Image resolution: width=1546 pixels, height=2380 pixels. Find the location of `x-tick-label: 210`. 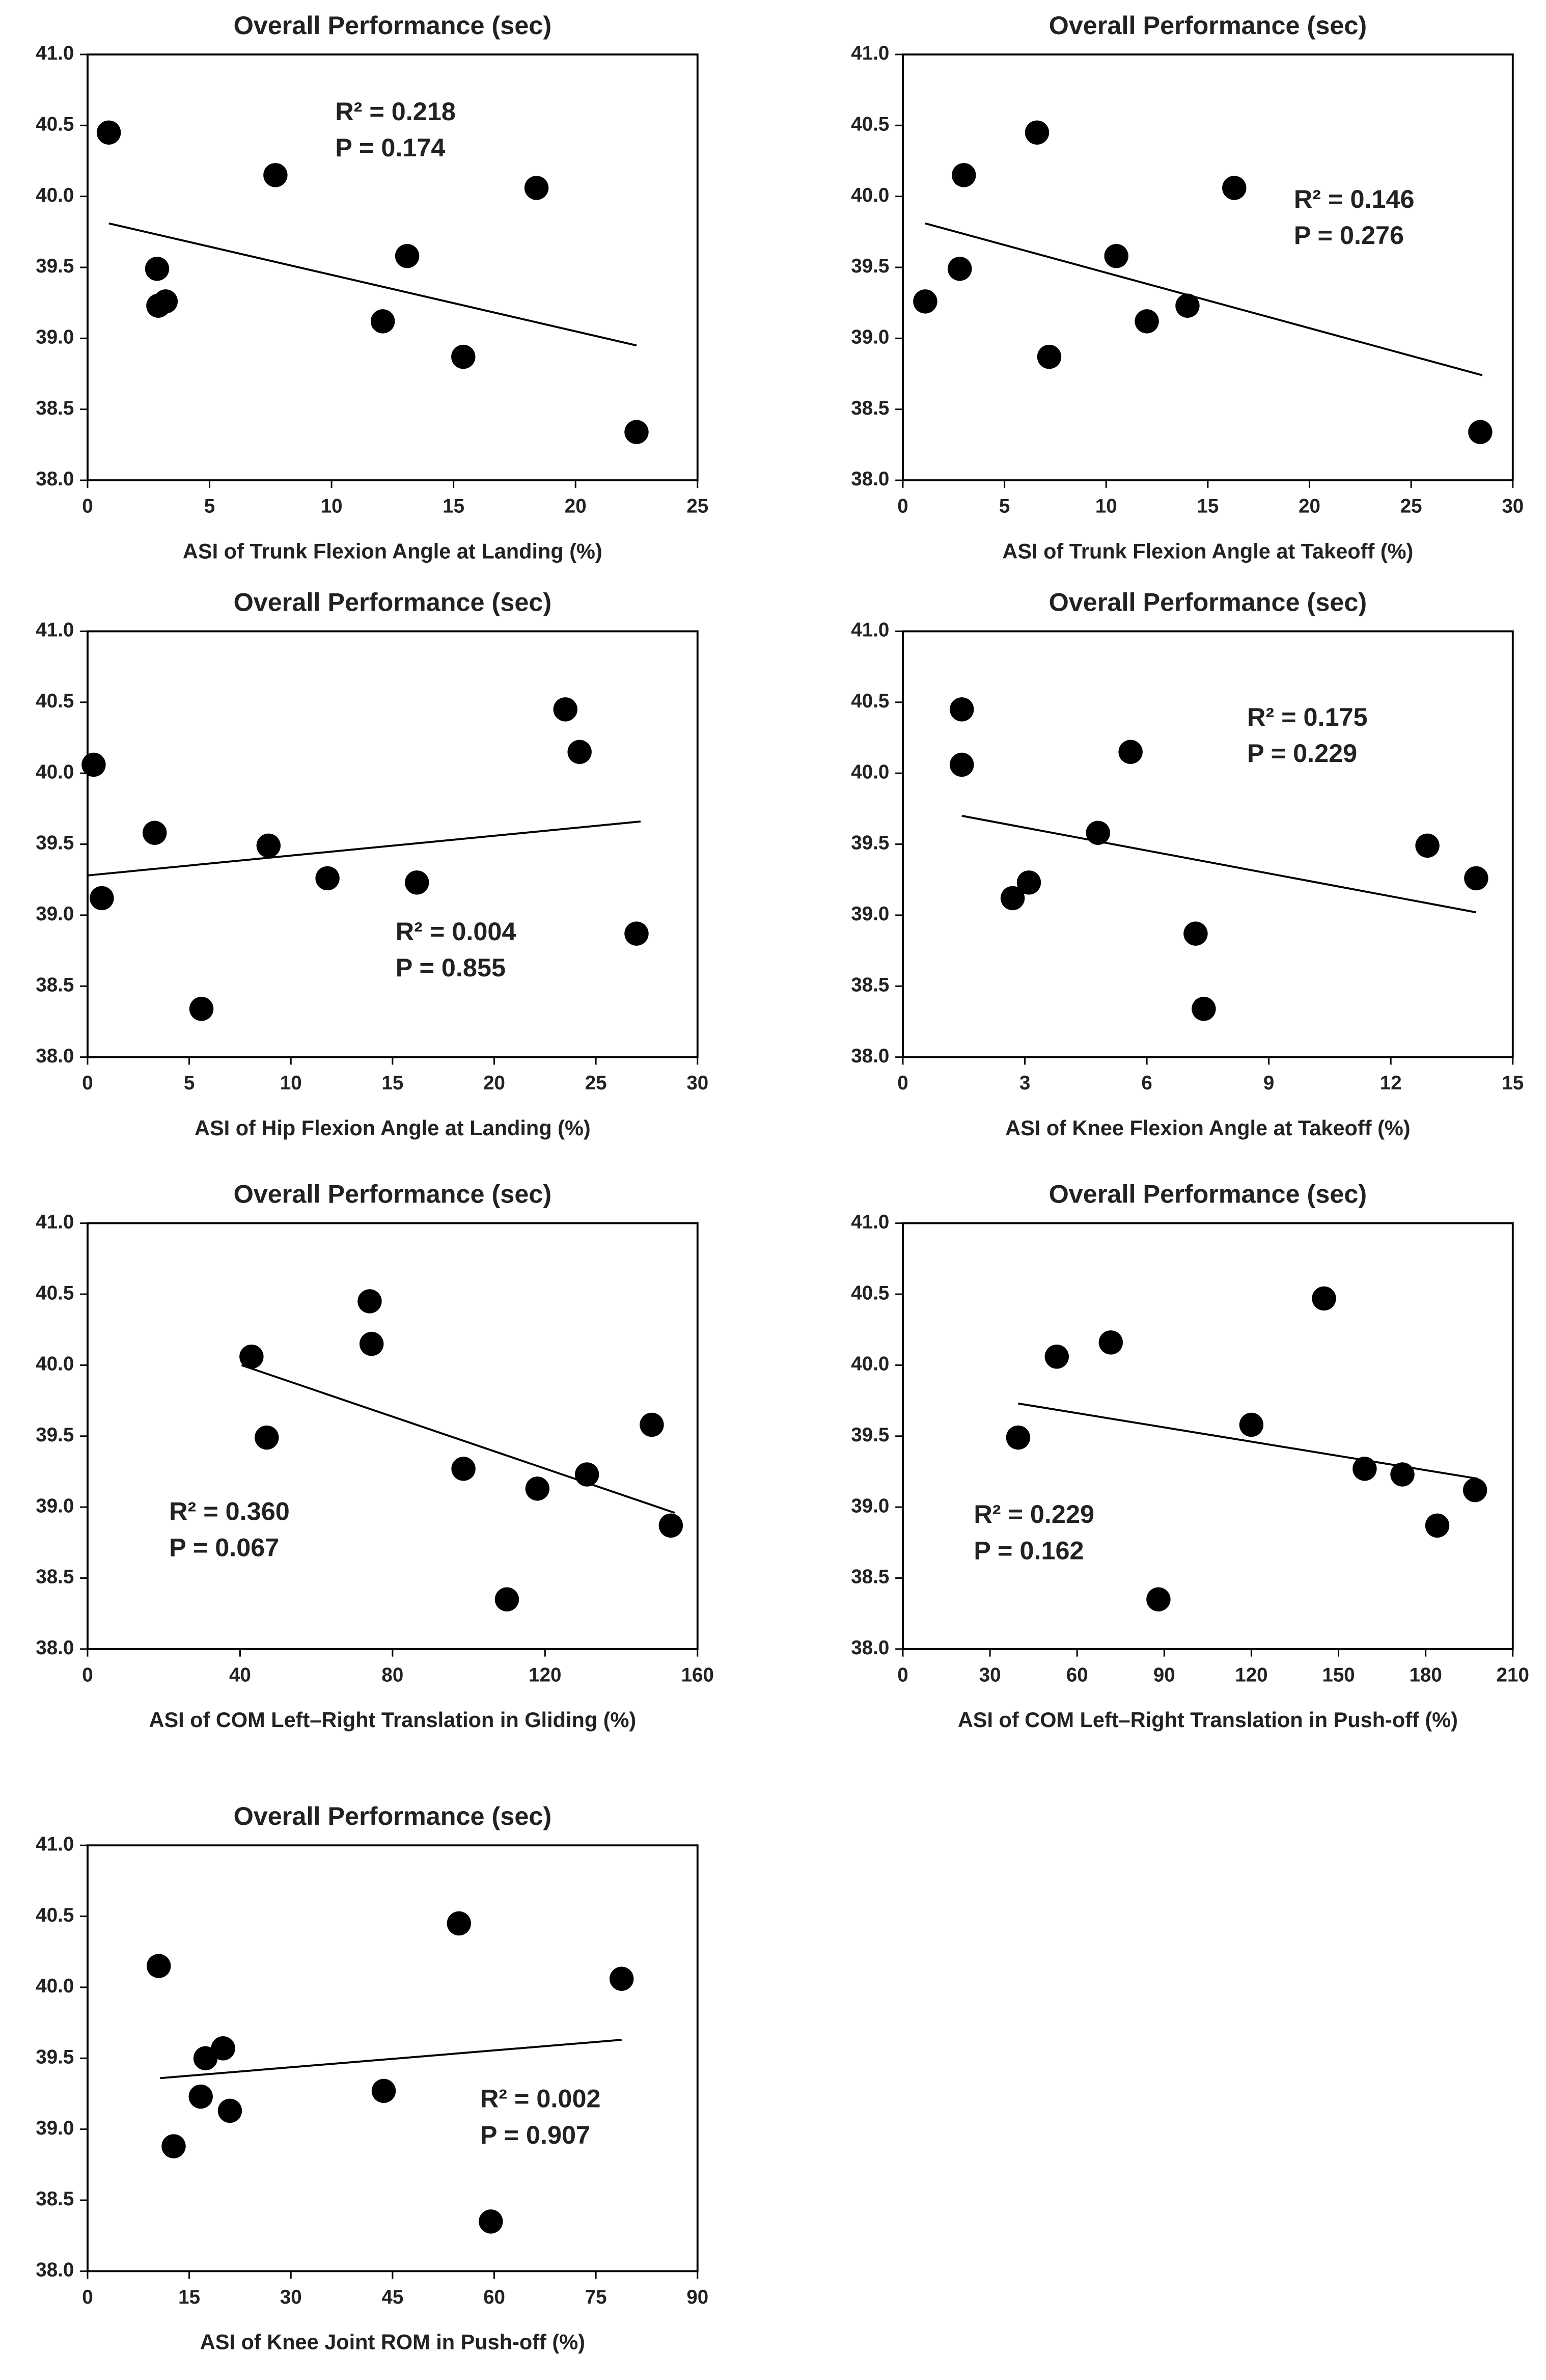

x-tick-label: 210 is located at coordinates (1513, 1675).